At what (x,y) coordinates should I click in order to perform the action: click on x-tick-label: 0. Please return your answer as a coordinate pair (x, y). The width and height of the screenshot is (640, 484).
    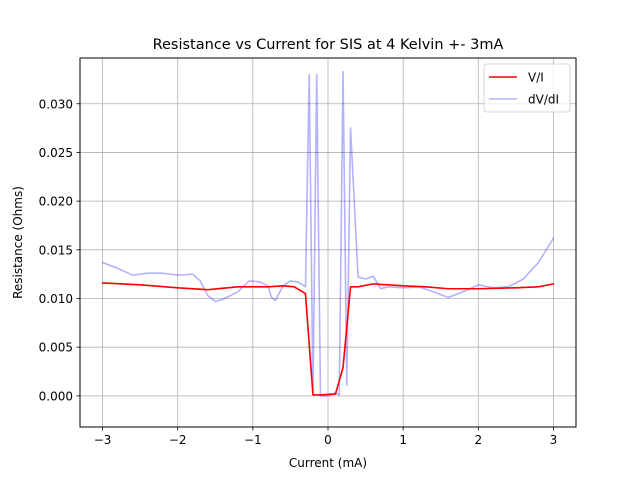
    Looking at the image, I should click on (328, 440).